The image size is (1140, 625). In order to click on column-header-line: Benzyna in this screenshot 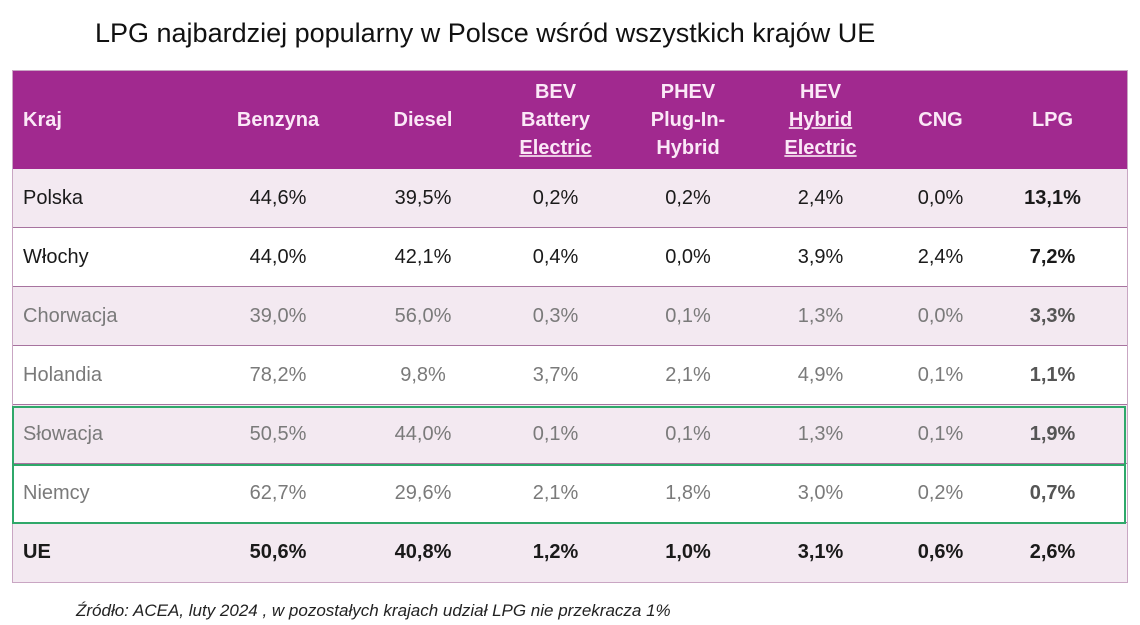, I will do `click(278, 120)`.